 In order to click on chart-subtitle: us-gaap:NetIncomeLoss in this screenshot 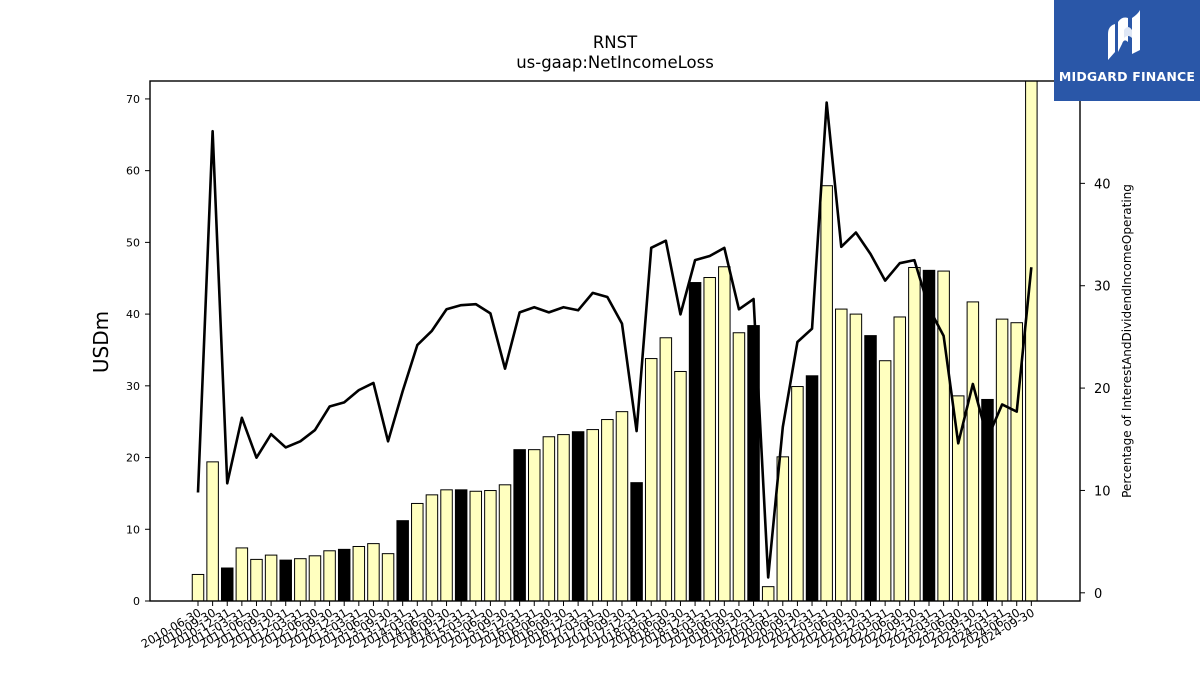, I will do `click(615, 62)`.